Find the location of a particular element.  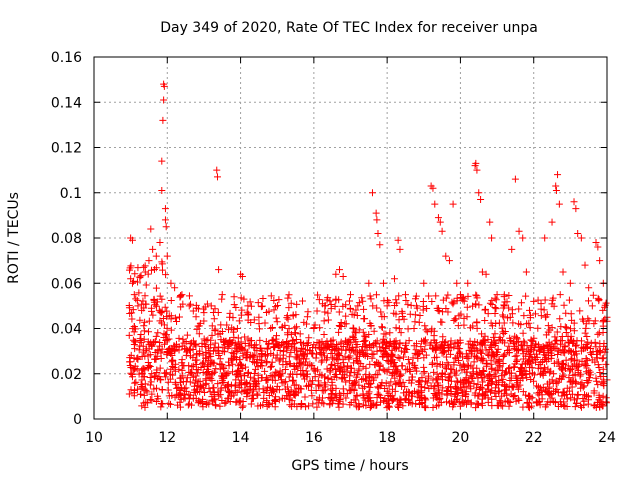

x-tick-label: 22 is located at coordinates (534, 438).